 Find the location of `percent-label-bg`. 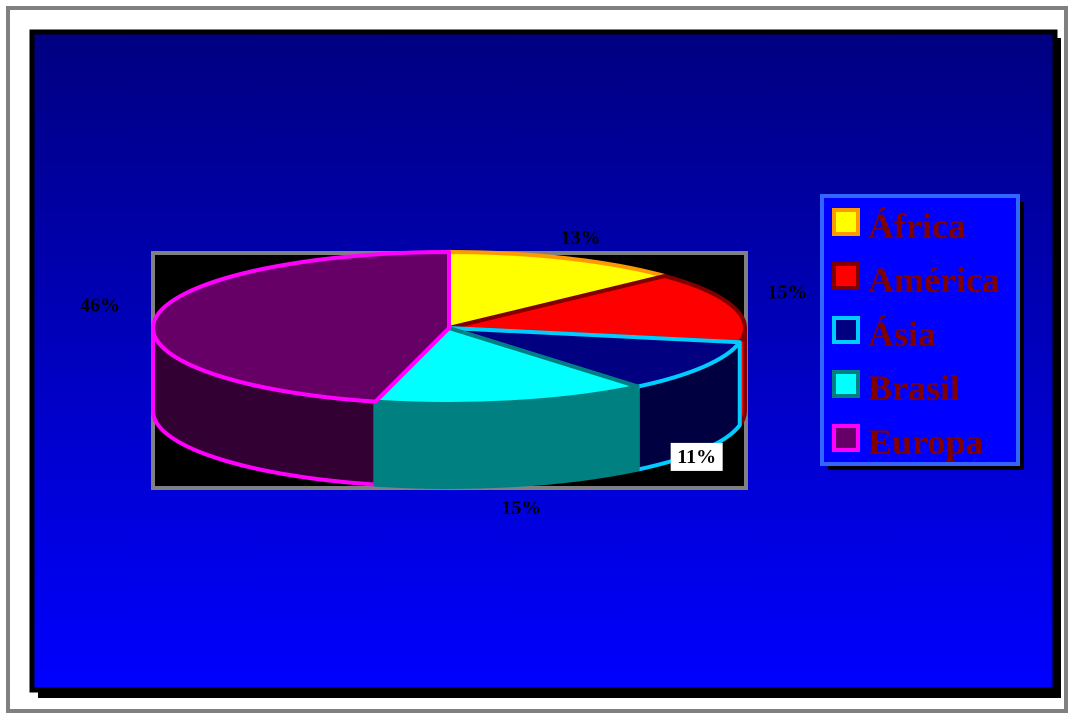

percent-label-bg is located at coordinates (696, 456).